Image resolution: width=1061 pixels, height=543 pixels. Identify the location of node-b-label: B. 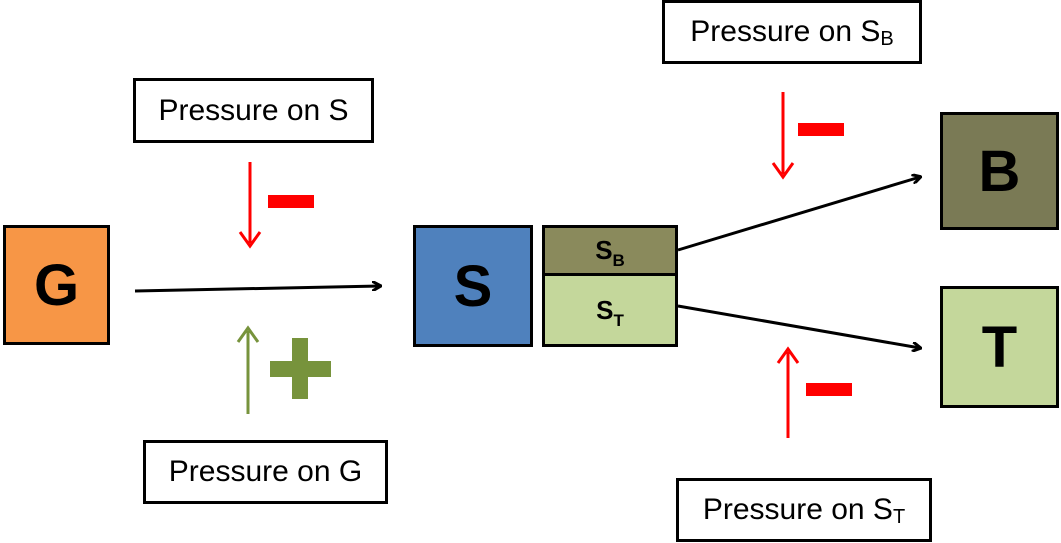
(999, 171).